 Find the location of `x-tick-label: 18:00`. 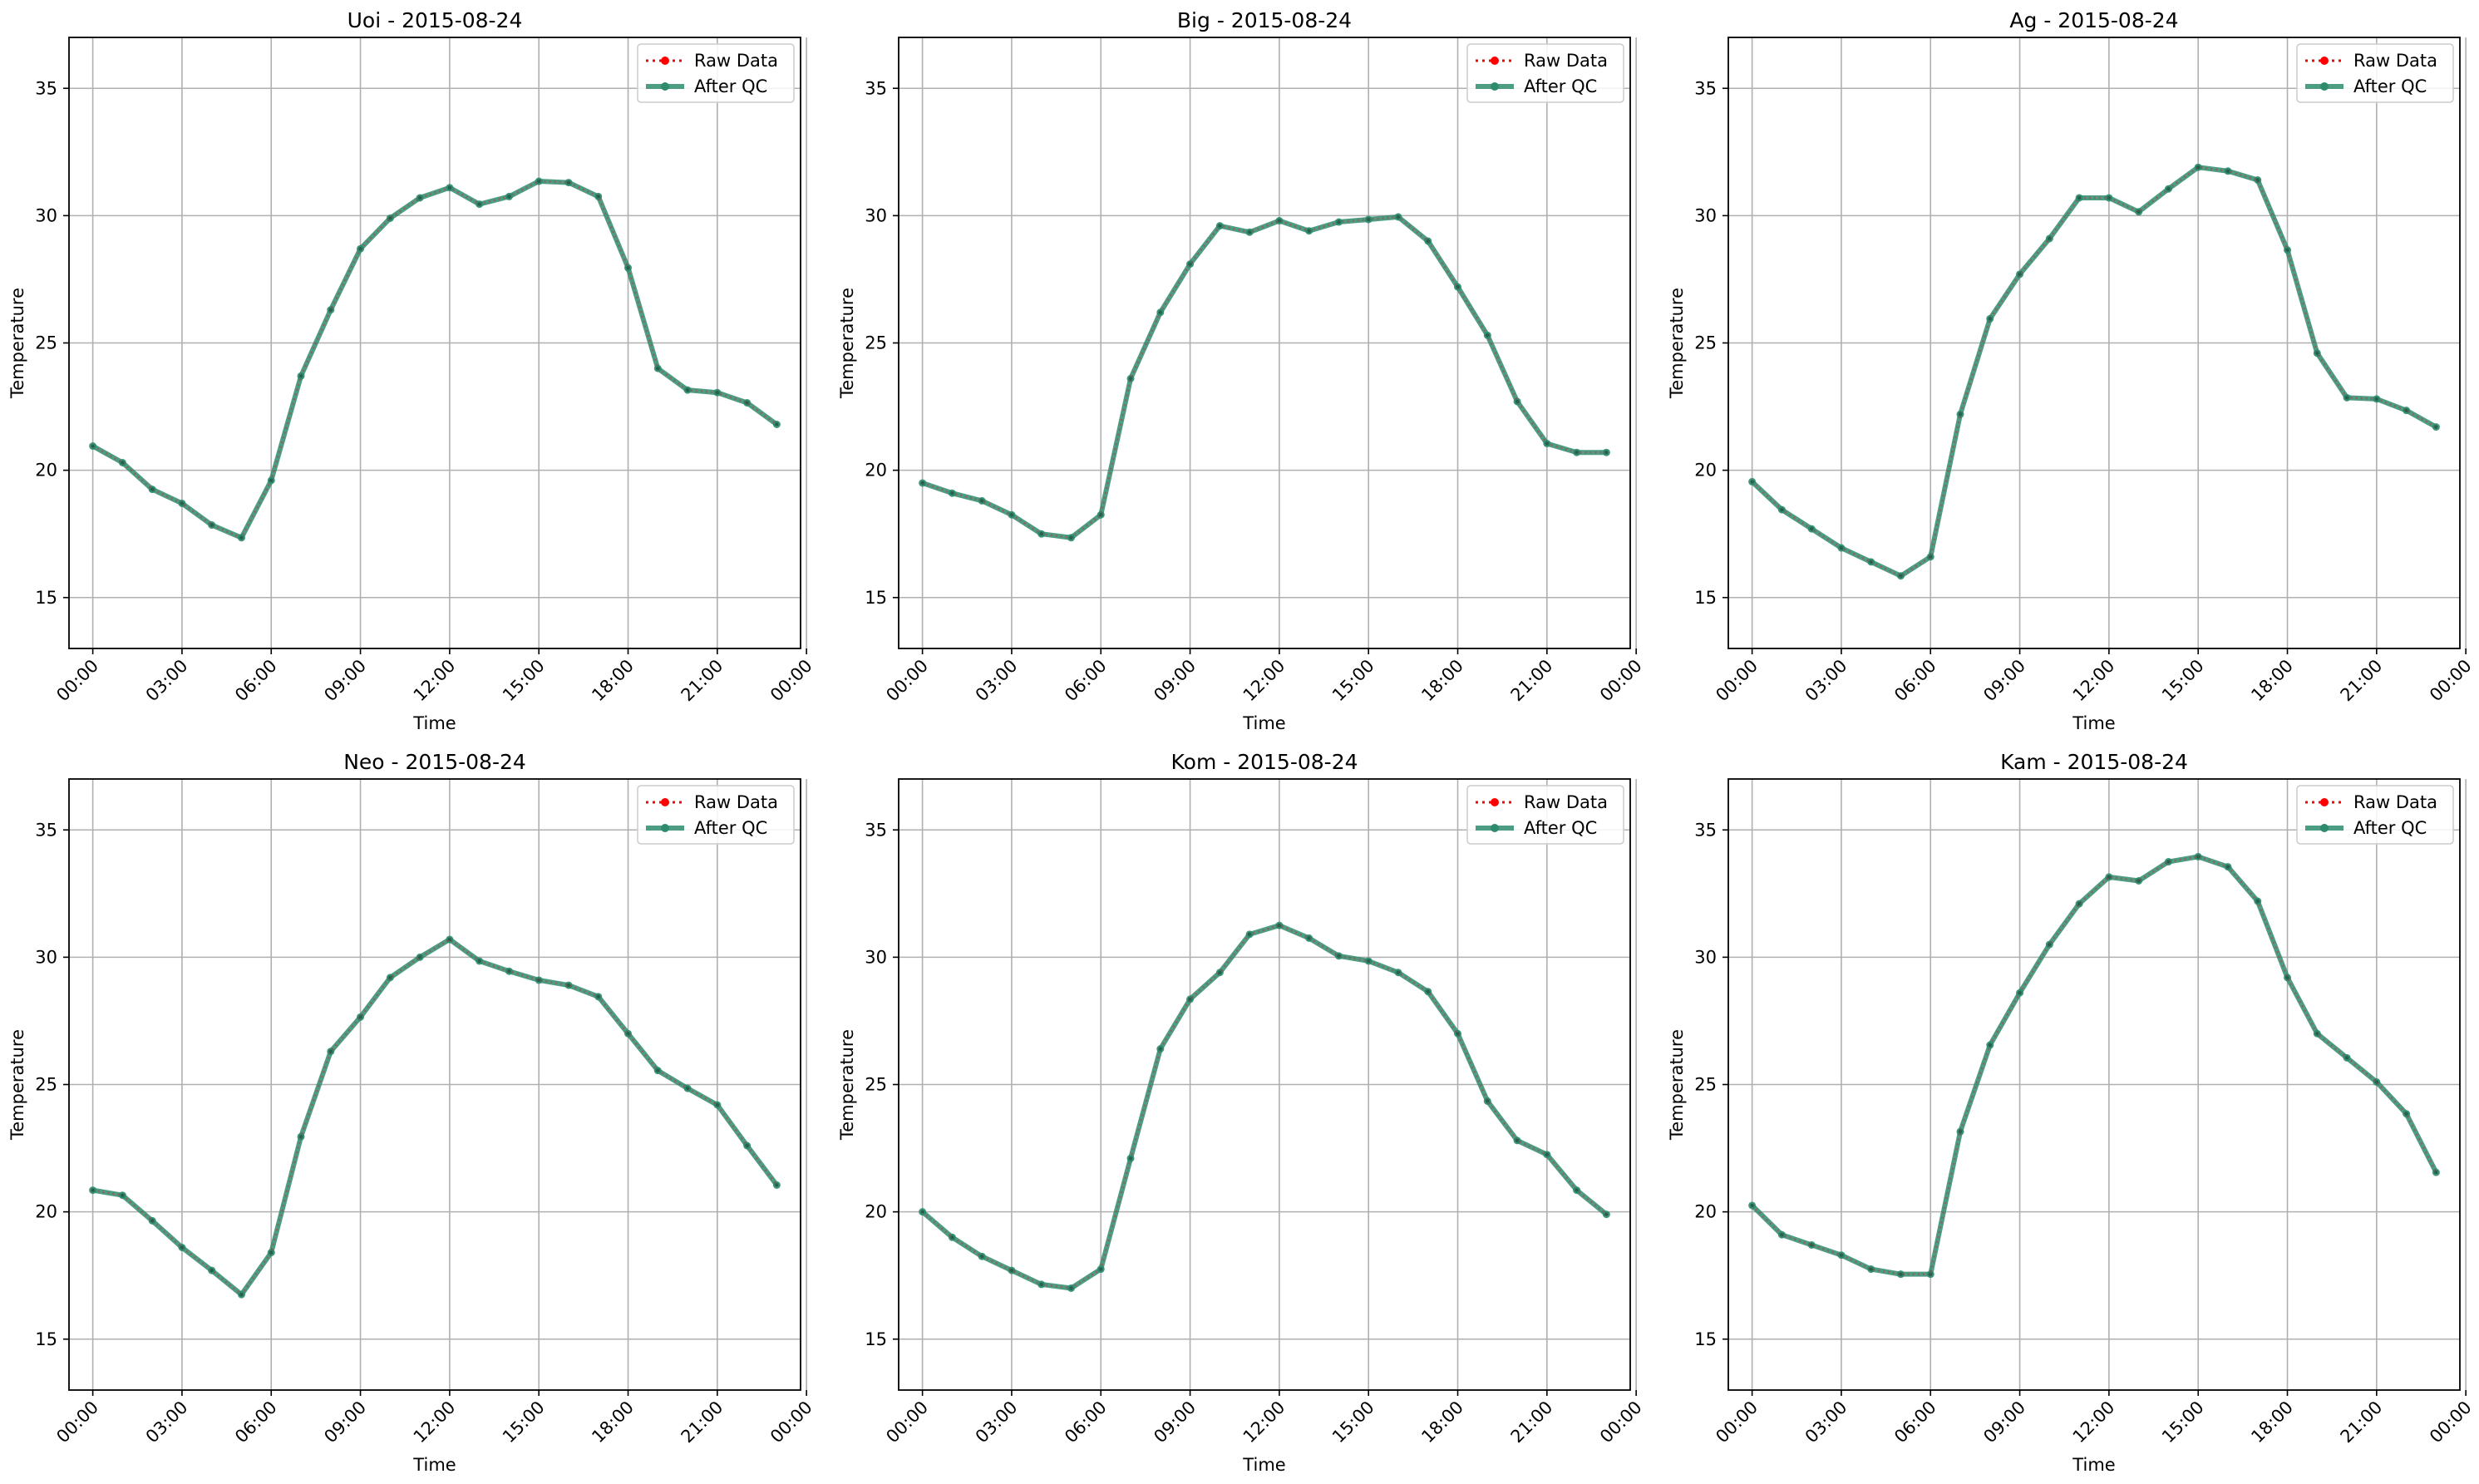

x-tick-label: 18:00 is located at coordinates (1442, 1422).